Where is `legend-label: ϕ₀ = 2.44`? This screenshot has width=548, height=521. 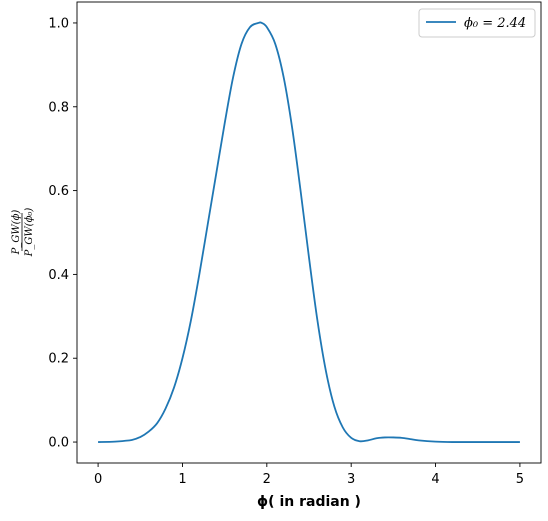 legend-label: ϕ₀ = 2.44 is located at coordinates (495, 23).